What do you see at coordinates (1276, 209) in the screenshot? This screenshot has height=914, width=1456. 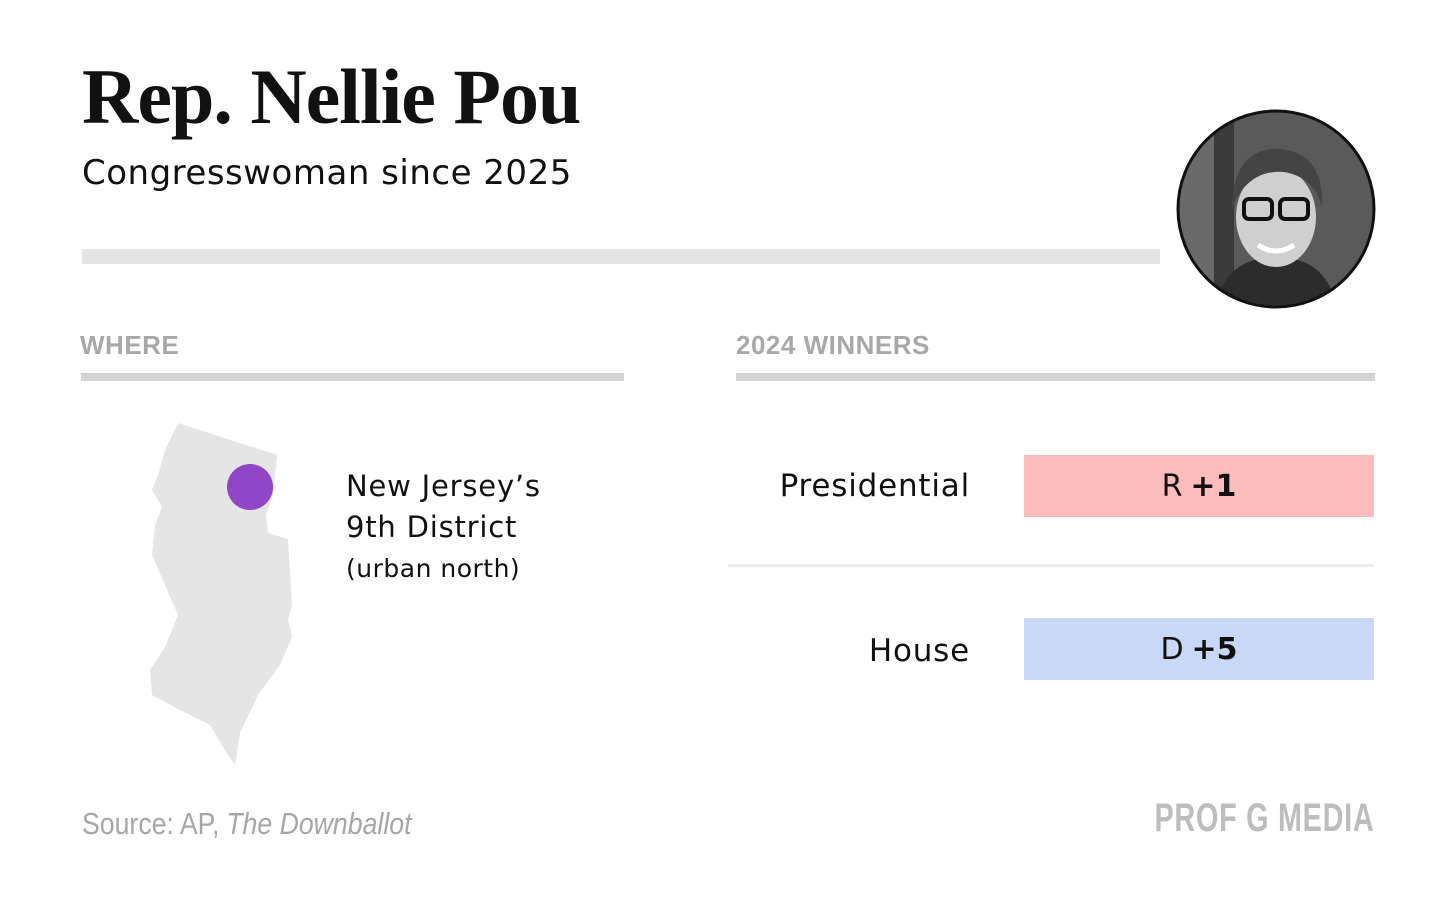 I see `portrait` at bounding box center [1276, 209].